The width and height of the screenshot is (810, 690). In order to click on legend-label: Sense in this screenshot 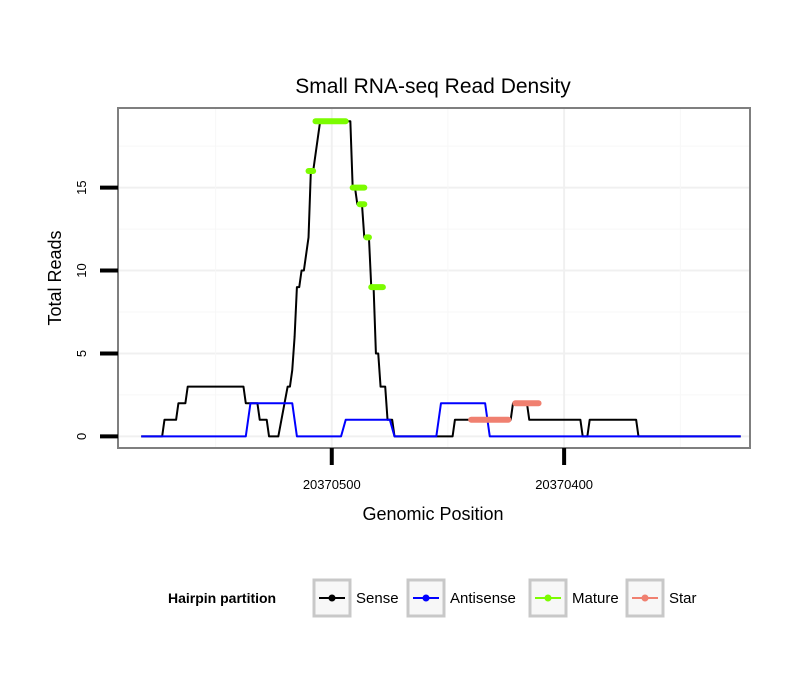, I will do `click(377, 598)`.